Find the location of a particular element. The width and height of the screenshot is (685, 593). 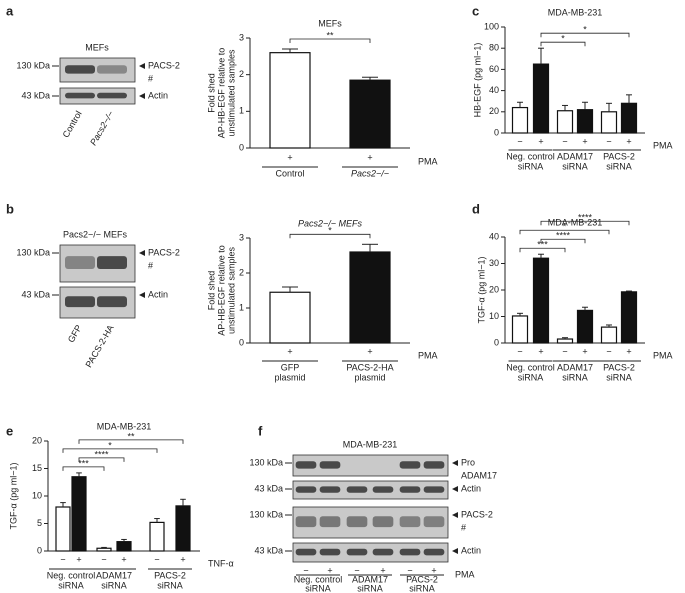

band-label: Actin is located at coordinates (471, 550).